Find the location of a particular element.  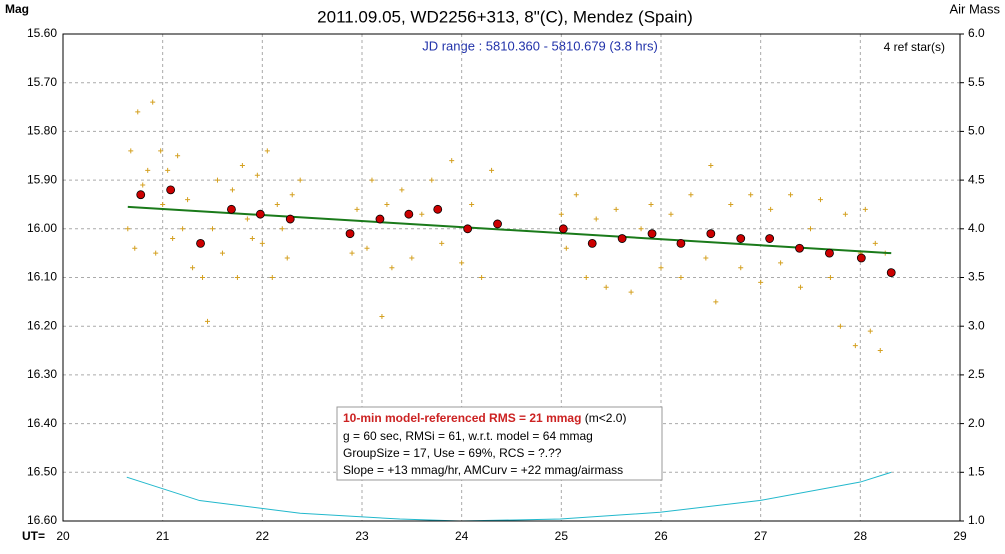

x-tick-label: 24 is located at coordinates (462, 536).